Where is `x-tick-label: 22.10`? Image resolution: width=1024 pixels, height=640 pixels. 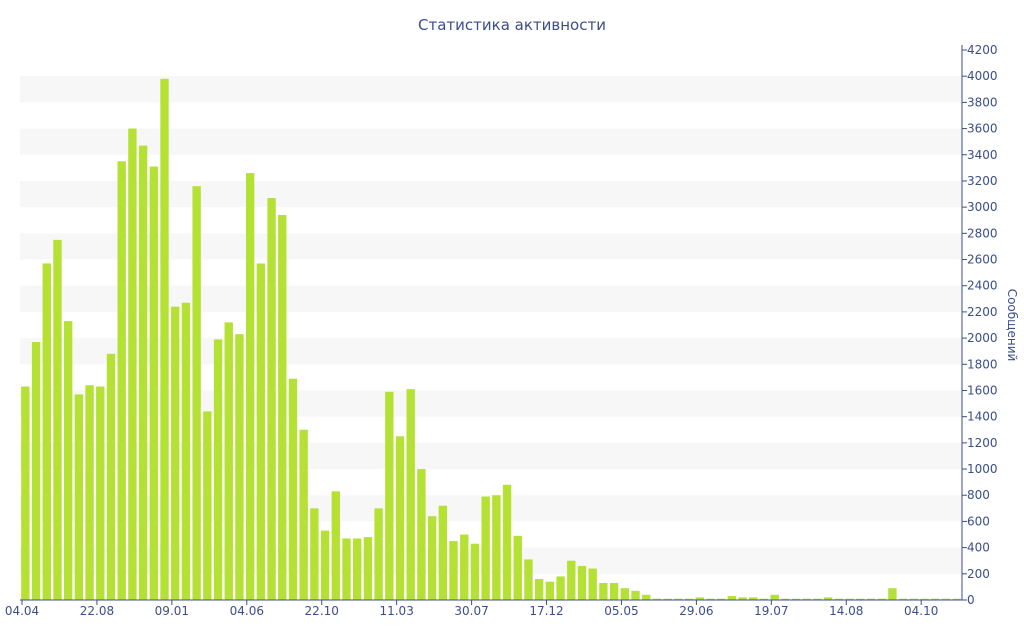 x-tick-label: 22.10 is located at coordinates (322, 611).